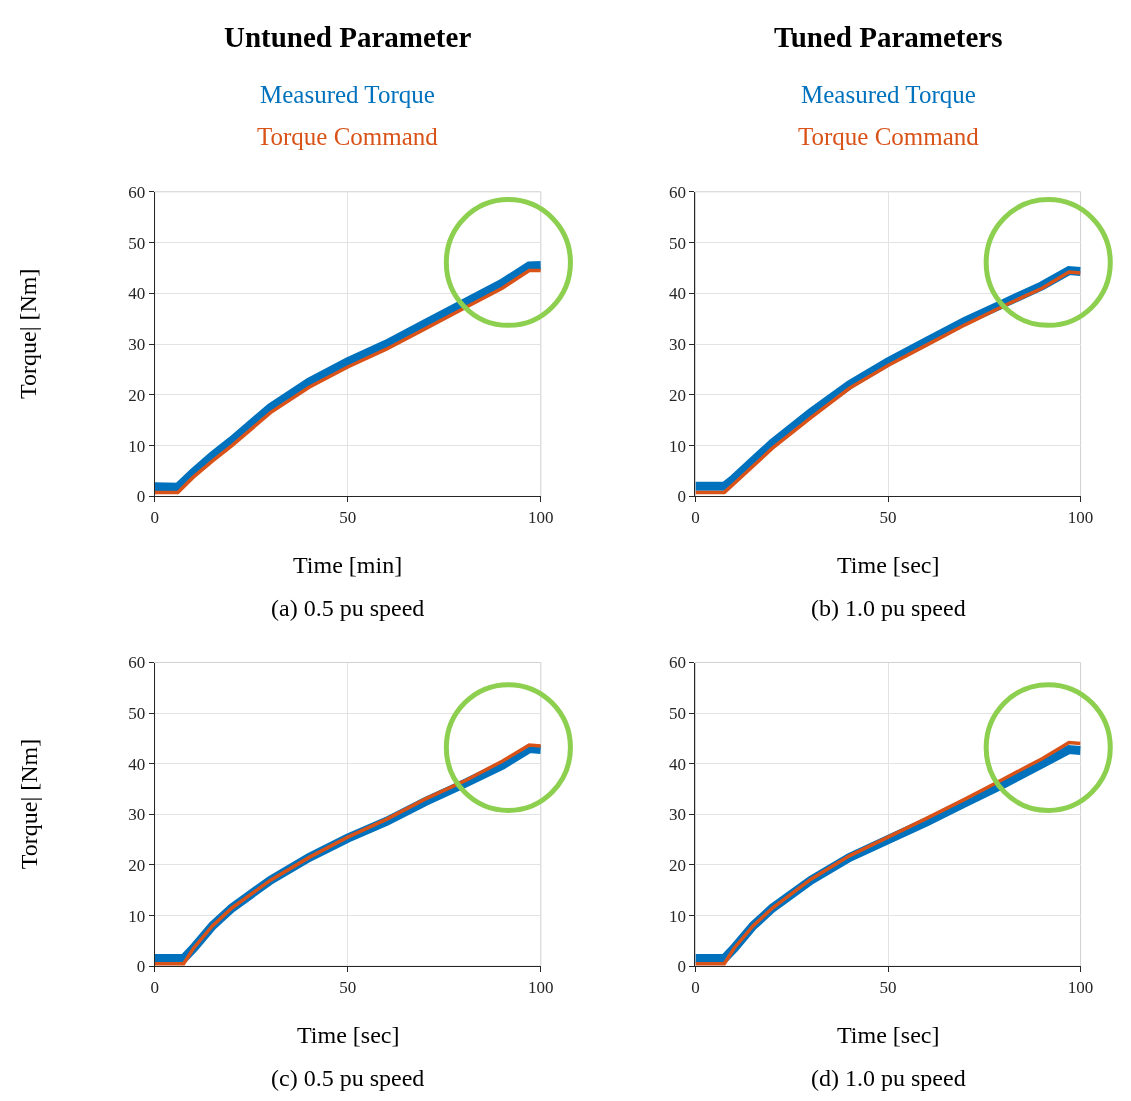 The image size is (1131, 1101). I want to click on text: (d) 1.0 pu speed, so click(888, 1078).